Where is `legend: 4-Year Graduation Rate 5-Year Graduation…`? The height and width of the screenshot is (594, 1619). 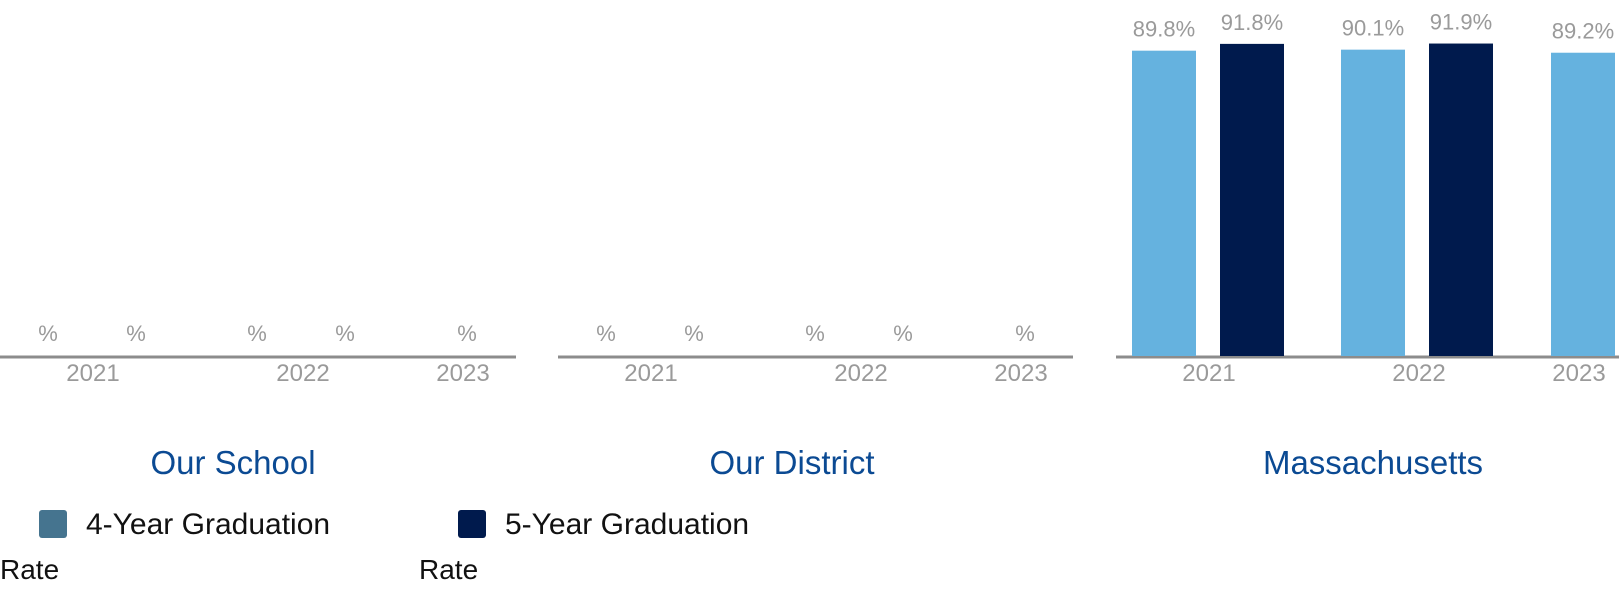
legend: 4-Year Graduation Rate 5-Year Graduation… is located at coordinates (809, 550).